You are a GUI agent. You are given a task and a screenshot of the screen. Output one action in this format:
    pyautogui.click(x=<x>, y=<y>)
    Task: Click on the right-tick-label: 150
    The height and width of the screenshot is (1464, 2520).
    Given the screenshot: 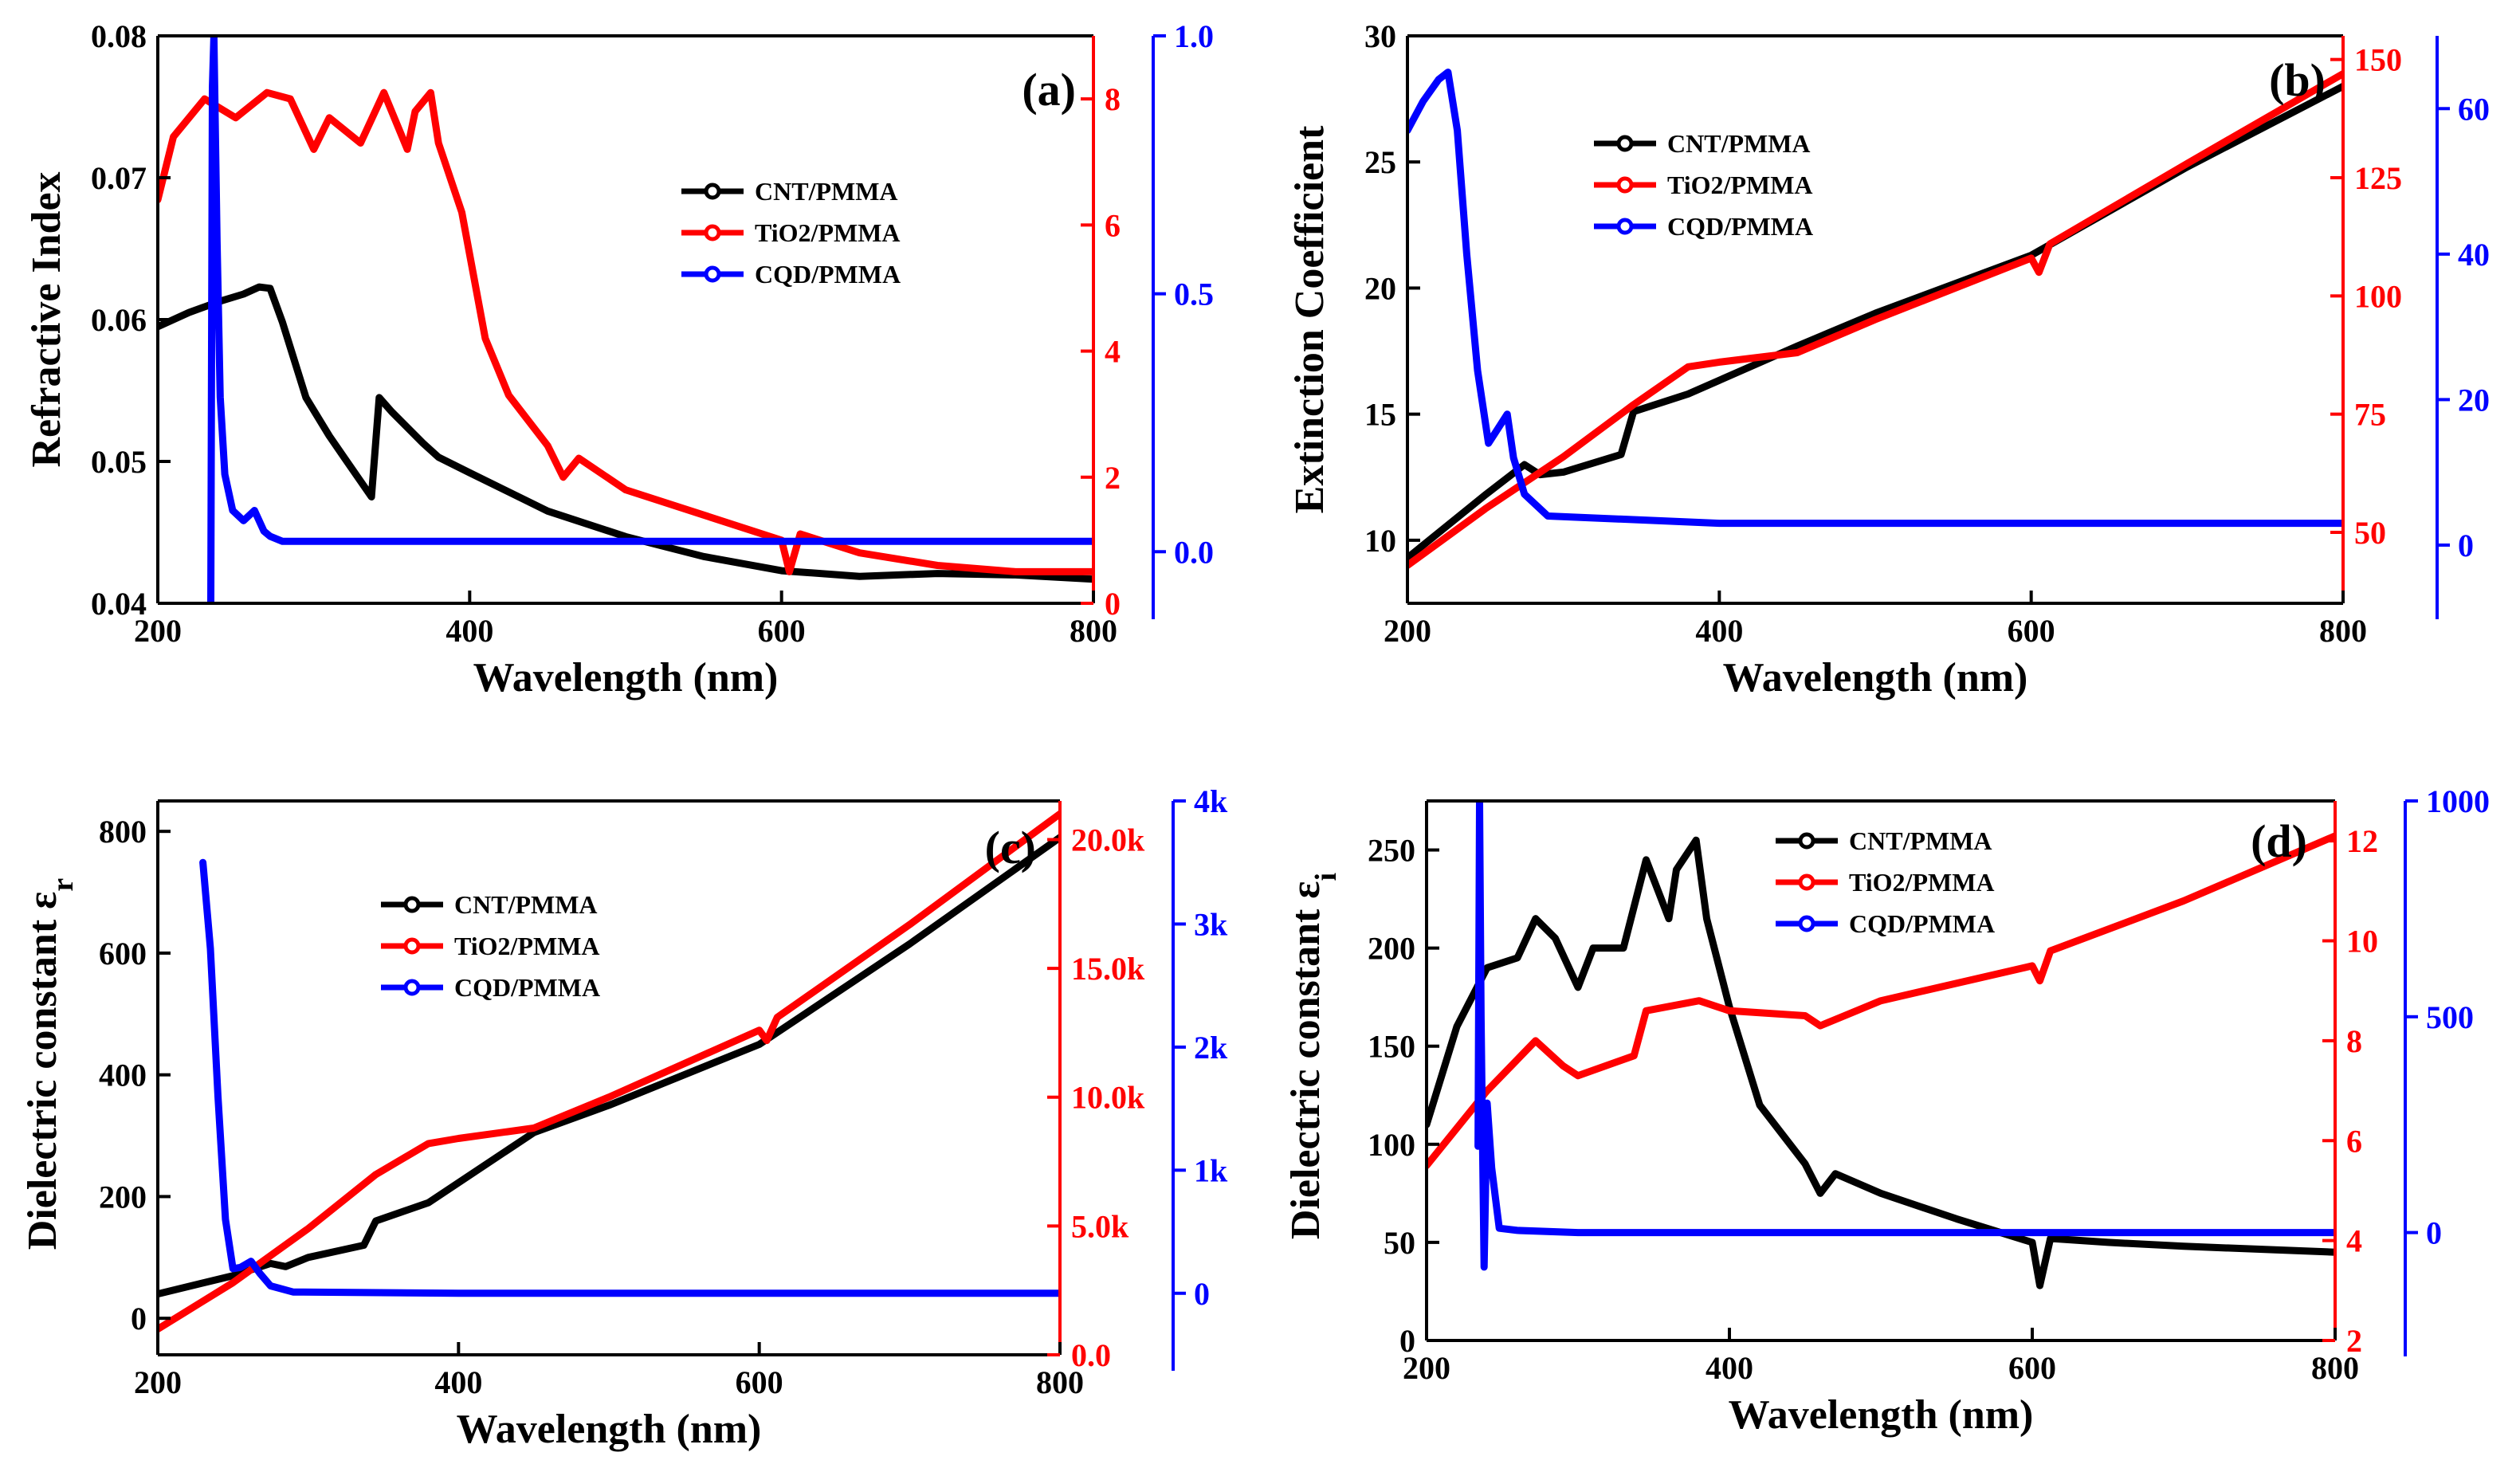 What is the action you would take?
    pyautogui.click(x=2378, y=60)
    